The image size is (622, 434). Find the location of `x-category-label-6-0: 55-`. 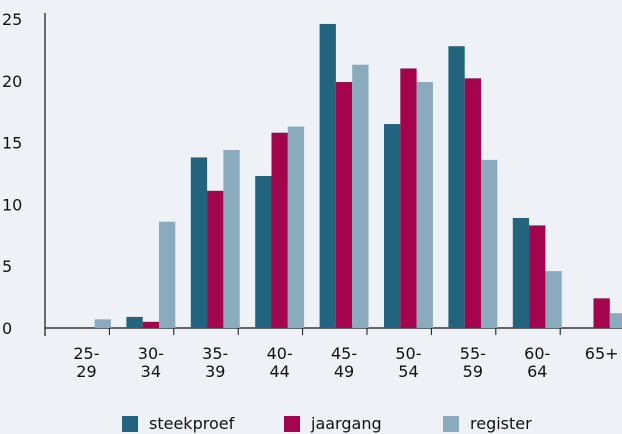

x-category-label-6-0: 55- is located at coordinates (473, 353).